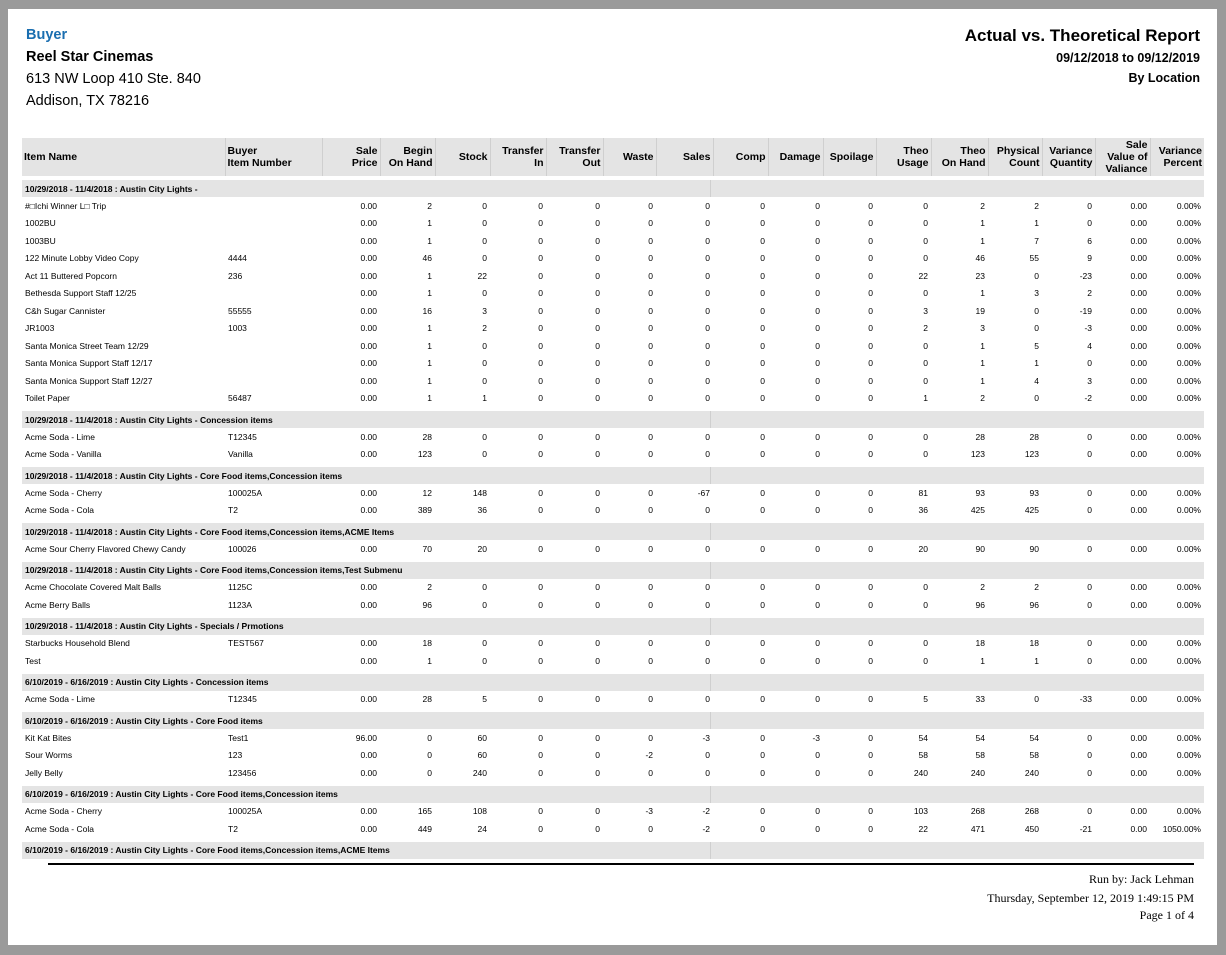 The image size is (1226, 955). I want to click on column-header: Sale Value of Valiance, so click(1122, 157).